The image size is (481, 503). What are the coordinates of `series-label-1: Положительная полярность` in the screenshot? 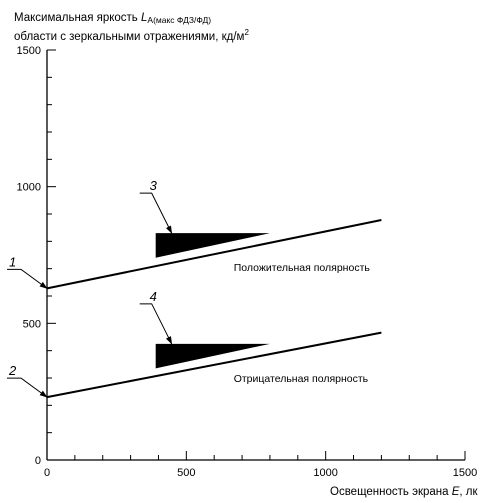 It's located at (302, 268).